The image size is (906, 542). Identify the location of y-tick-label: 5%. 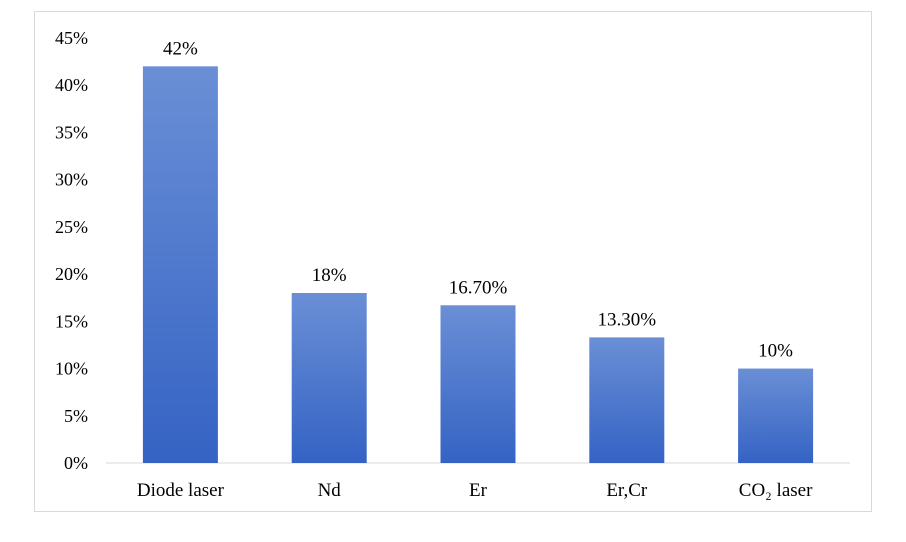
(76, 416).